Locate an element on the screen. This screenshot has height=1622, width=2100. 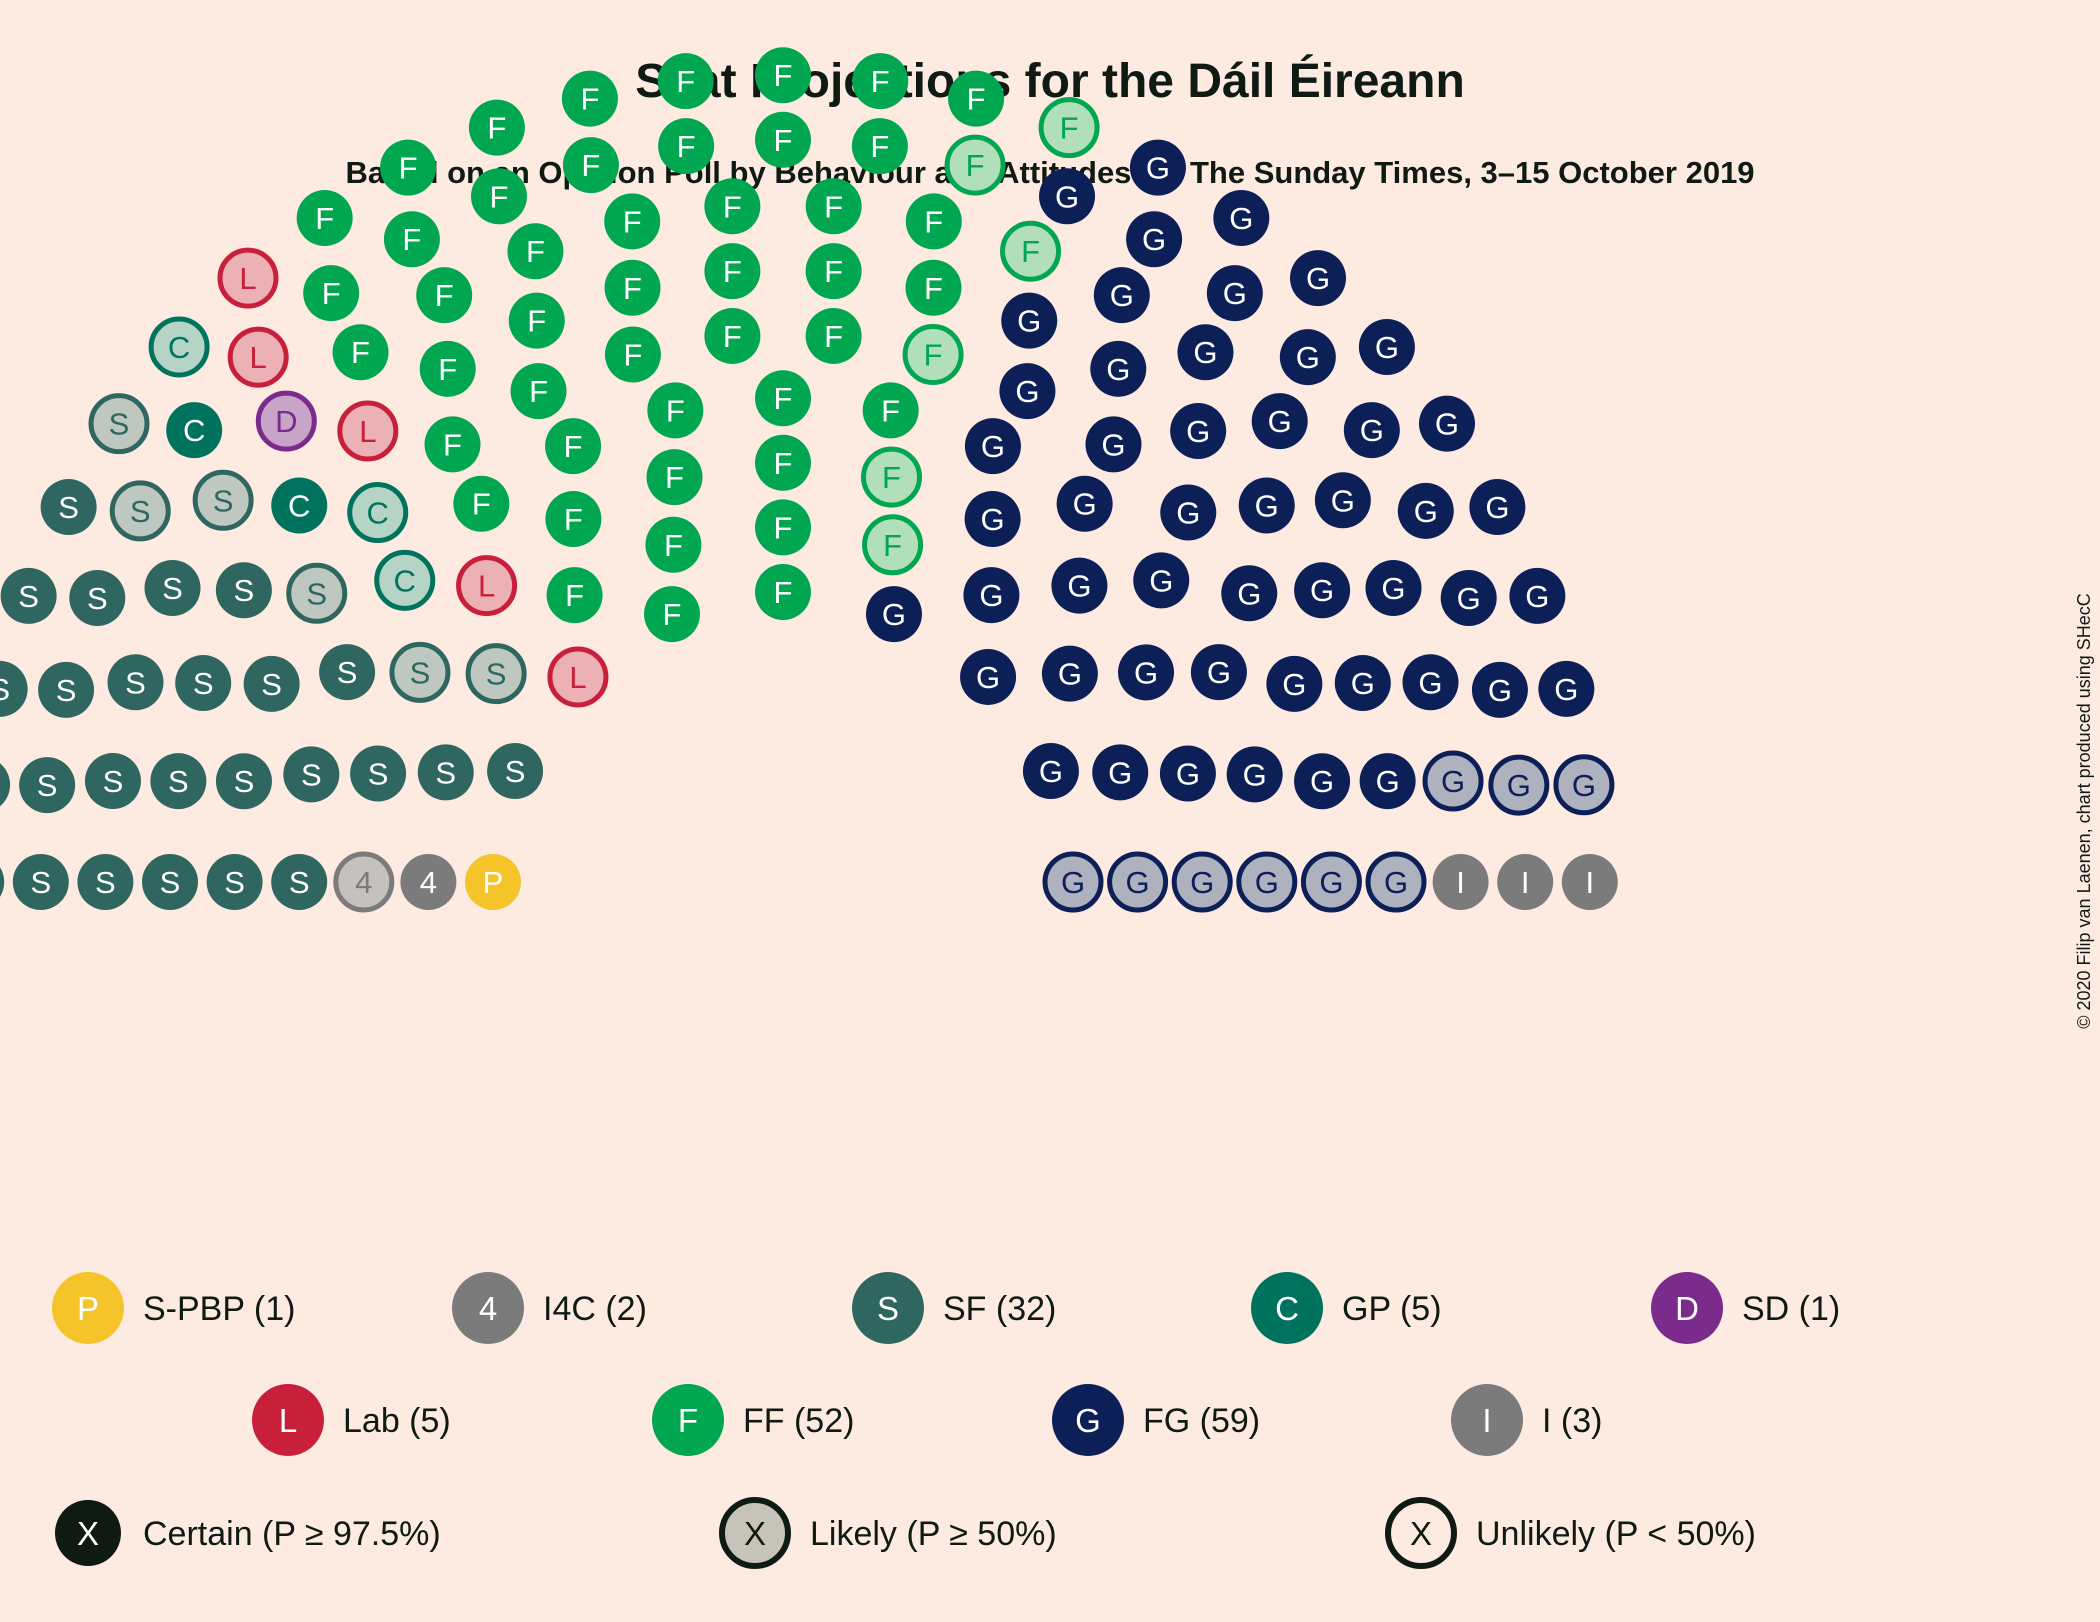
seat-gp-likely: C is located at coordinates (179, 347).